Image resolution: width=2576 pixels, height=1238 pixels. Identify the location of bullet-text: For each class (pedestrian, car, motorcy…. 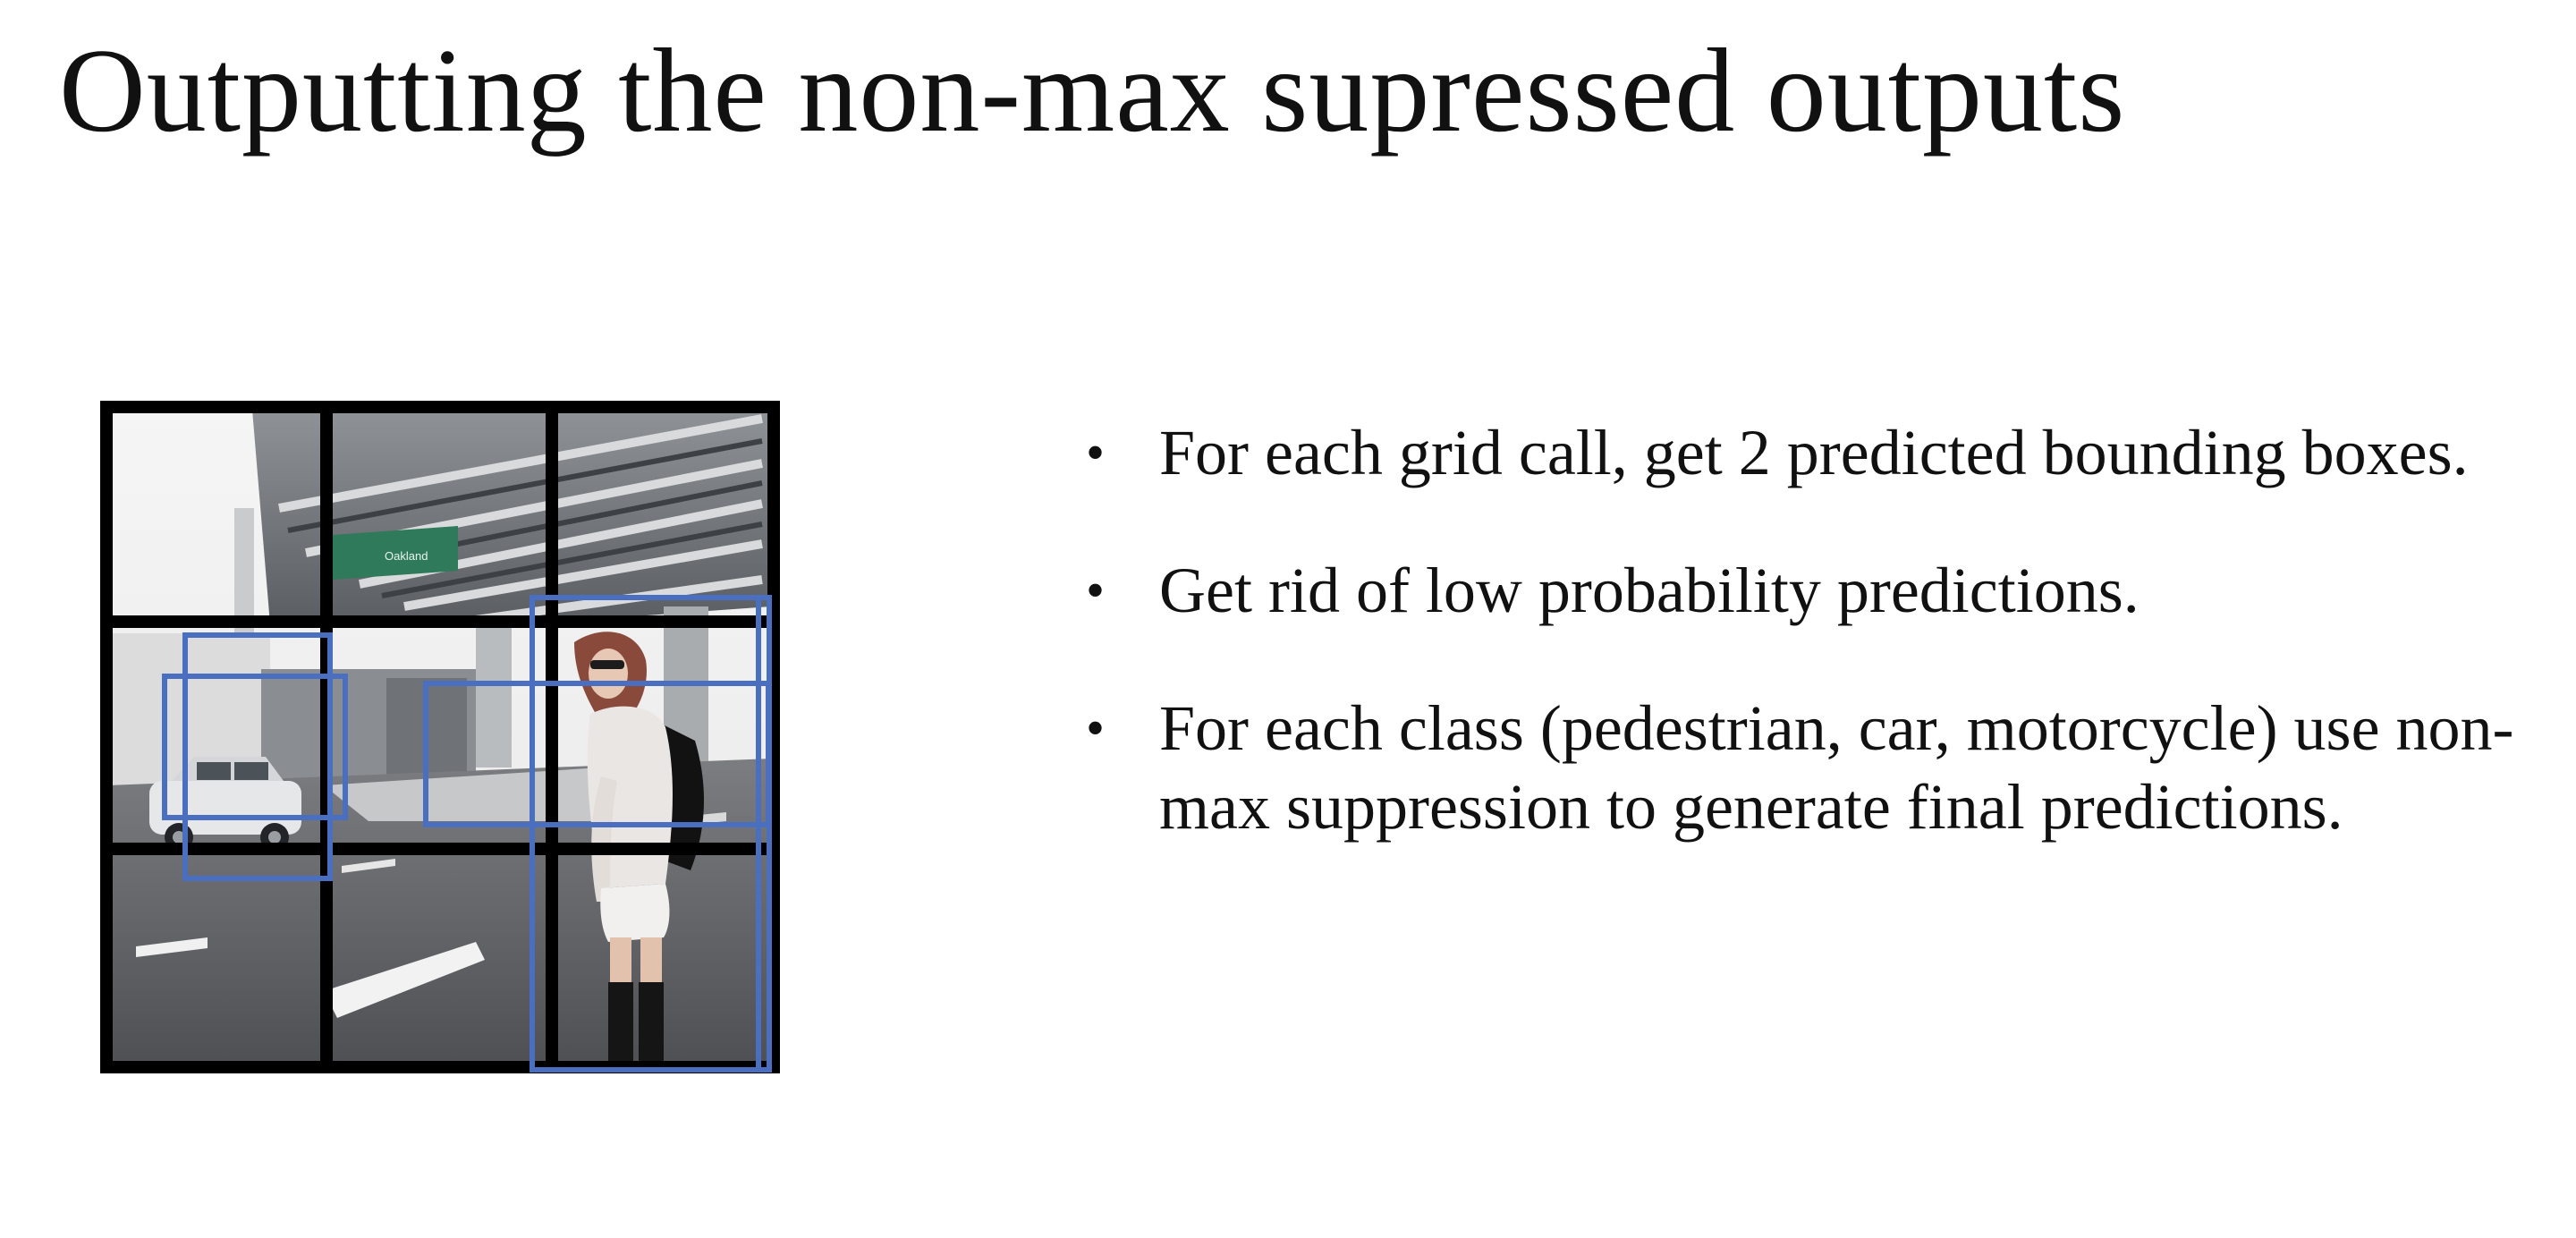
(1836, 767).